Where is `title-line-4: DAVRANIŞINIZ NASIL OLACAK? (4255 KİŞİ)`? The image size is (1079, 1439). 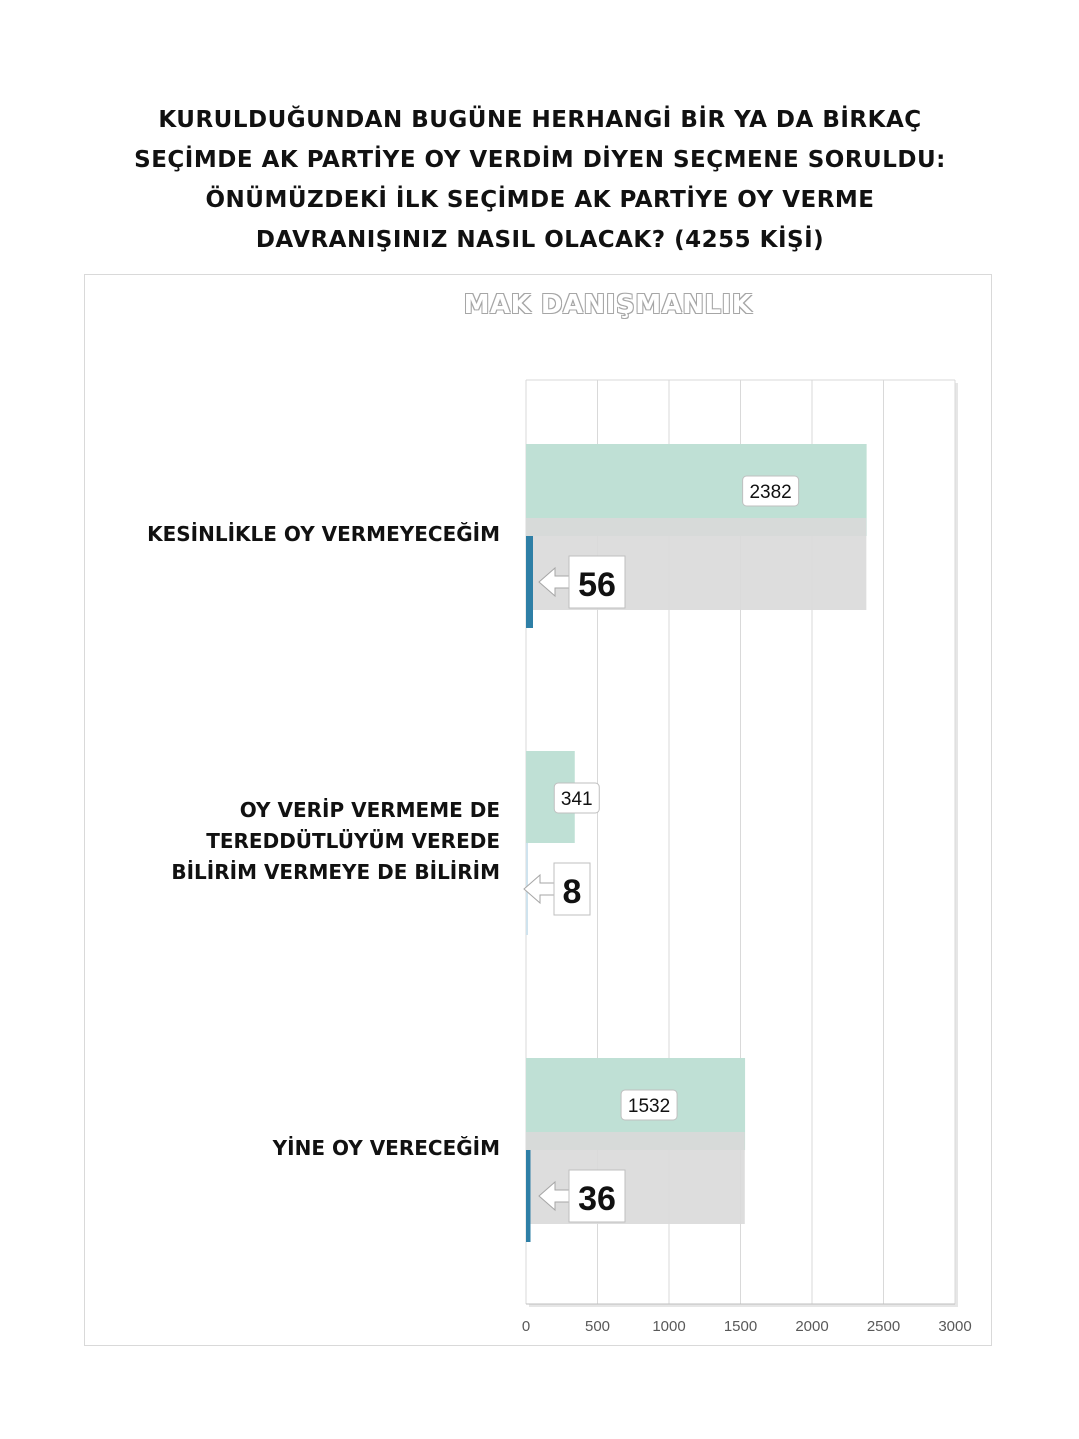 title-line-4: DAVRANIŞINIZ NASIL OLACAK? (4255 KİŞİ) is located at coordinates (540, 240).